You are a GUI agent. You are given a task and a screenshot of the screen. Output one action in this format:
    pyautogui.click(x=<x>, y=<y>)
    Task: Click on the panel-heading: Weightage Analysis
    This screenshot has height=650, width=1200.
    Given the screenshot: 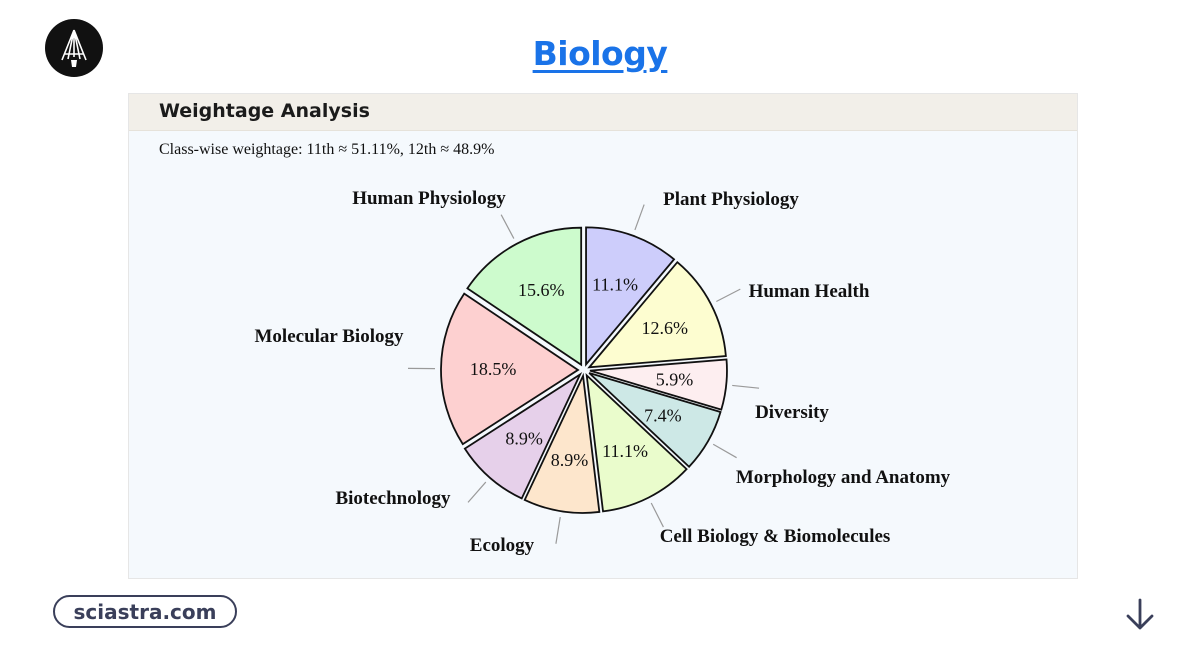 What is the action you would take?
    pyautogui.click(x=264, y=111)
    